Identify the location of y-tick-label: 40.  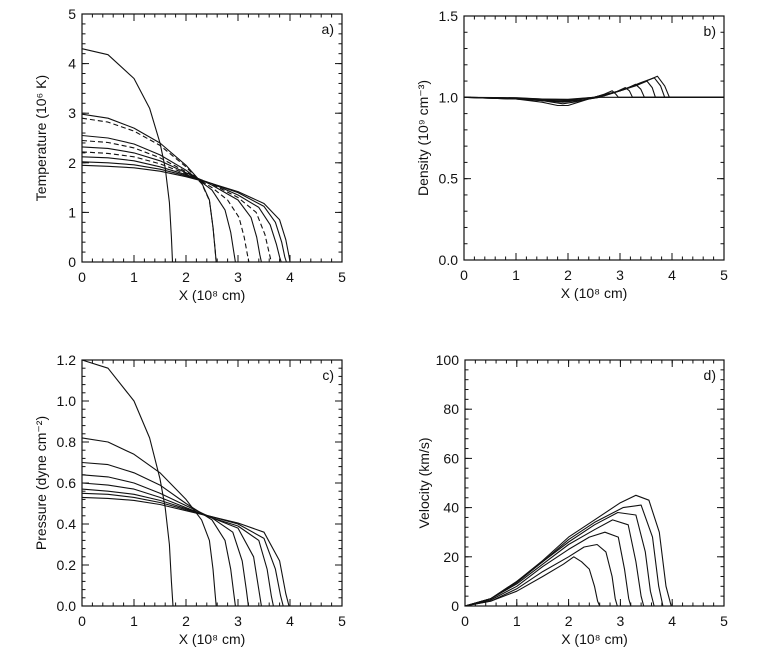
(451, 508).